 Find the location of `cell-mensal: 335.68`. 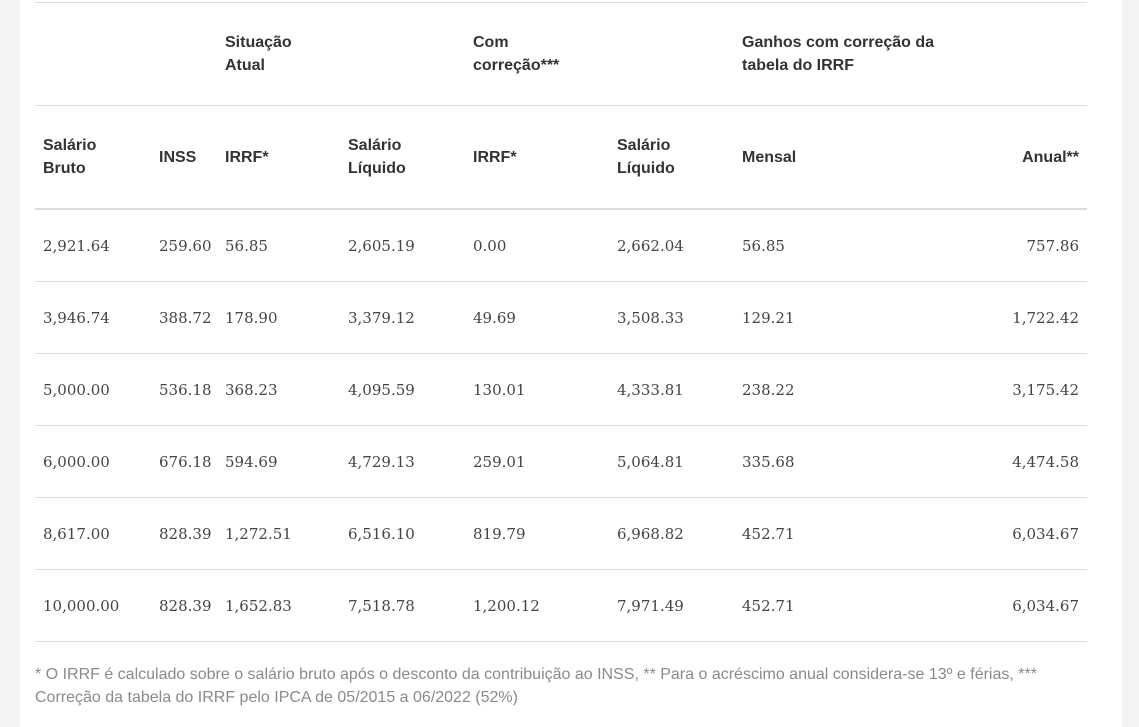

cell-mensal: 335.68 is located at coordinates (831, 461).